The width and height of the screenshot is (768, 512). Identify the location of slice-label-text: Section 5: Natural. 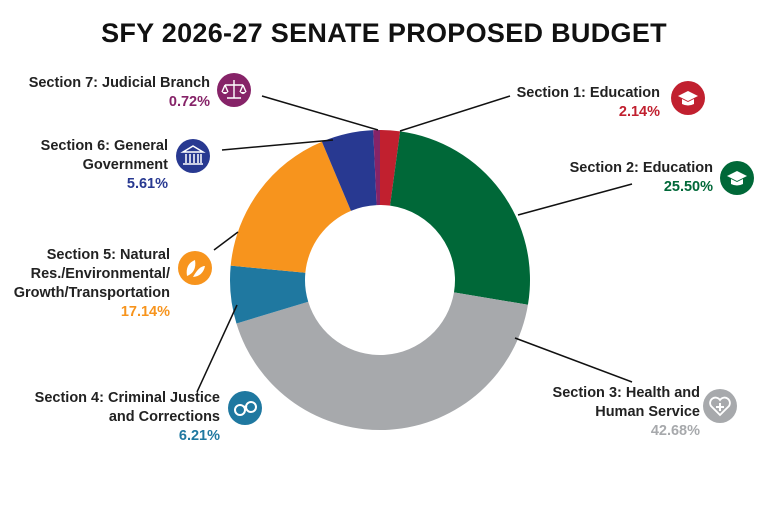
(108, 255).